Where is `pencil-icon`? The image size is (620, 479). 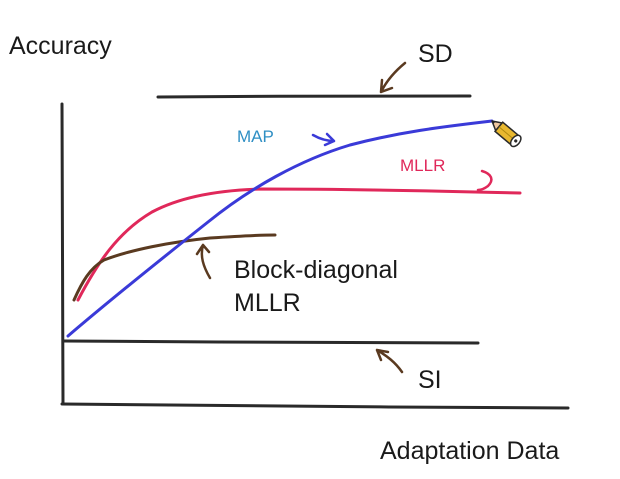 pencil-icon is located at coordinates (506, 134).